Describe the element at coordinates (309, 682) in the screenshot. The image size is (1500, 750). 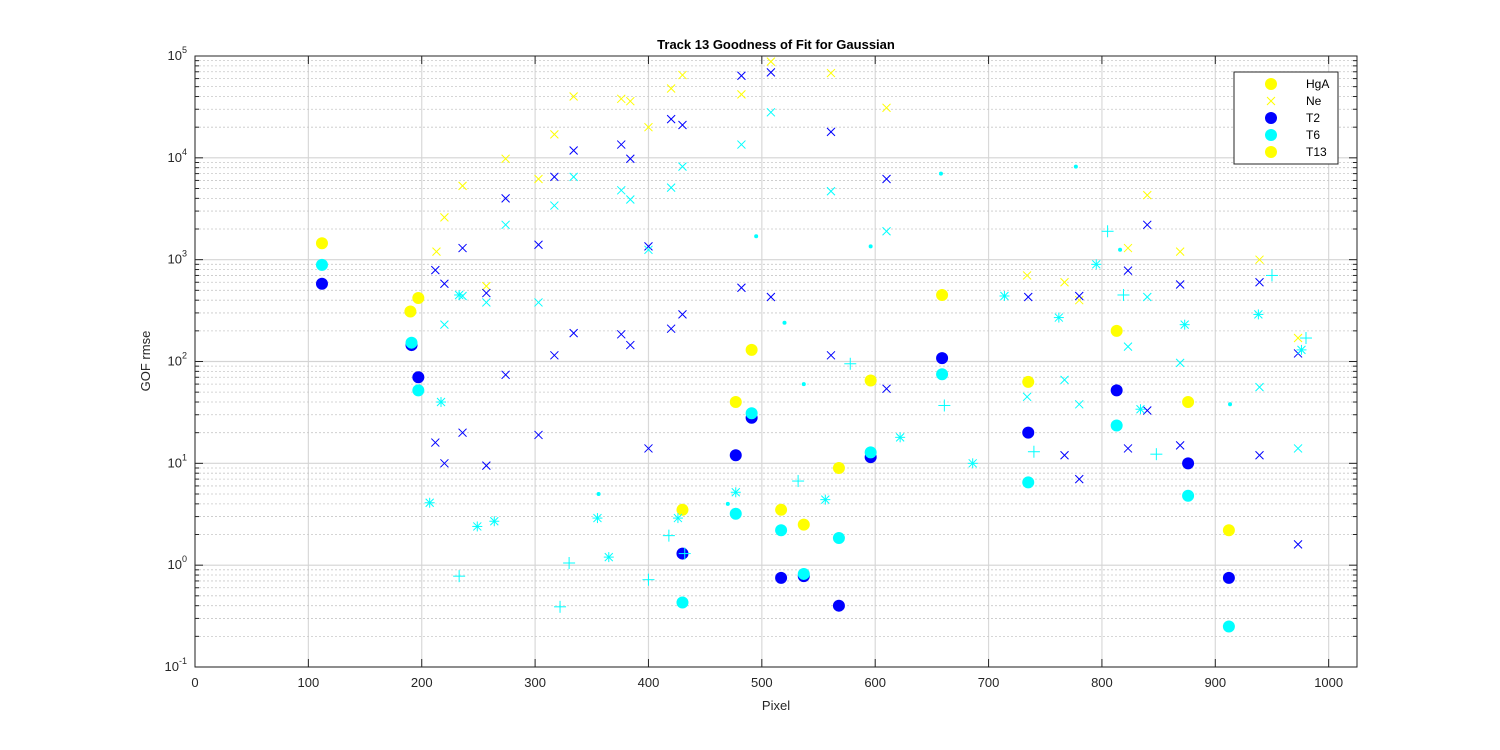
I see `x-tick-label: 100` at that location.